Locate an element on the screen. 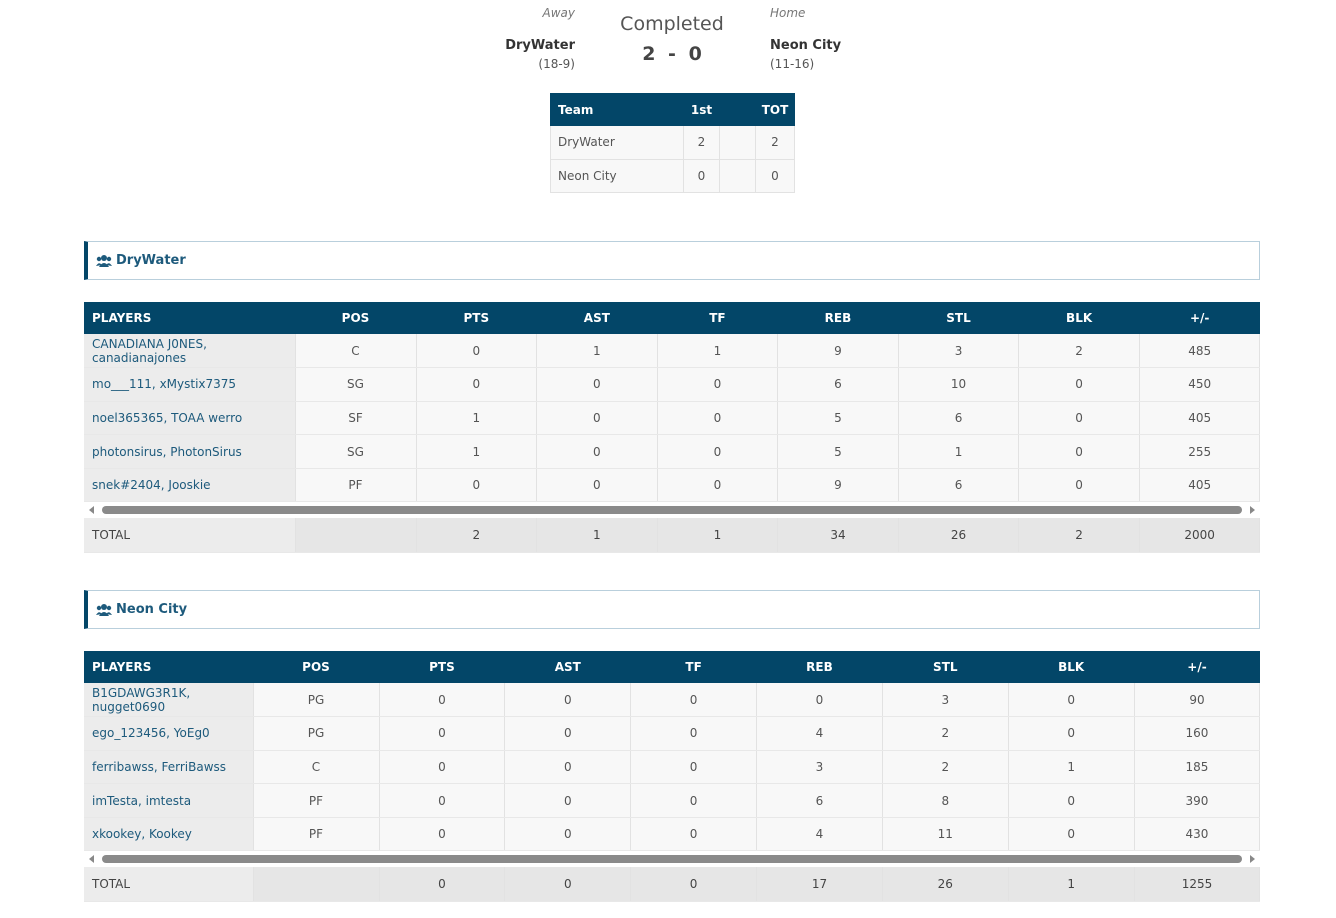 The width and height of the screenshot is (1336, 918). stat-cell: 405 is located at coordinates (1200, 418).